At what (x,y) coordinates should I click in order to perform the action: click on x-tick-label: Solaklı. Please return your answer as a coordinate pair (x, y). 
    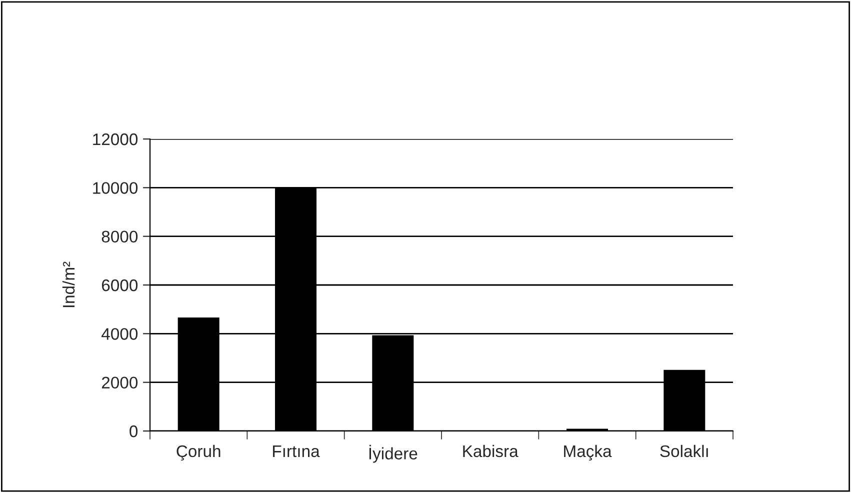
    Looking at the image, I should click on (684, 451).